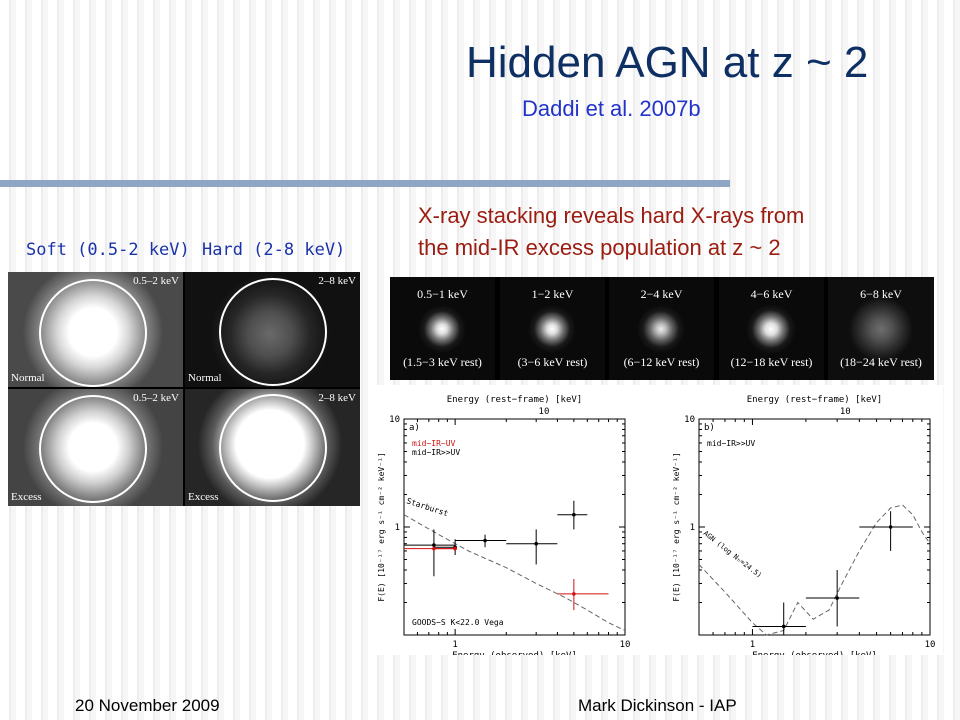  I want to click on sample-label: GOODS−S K<22.0 Vega, so click(458, 622).